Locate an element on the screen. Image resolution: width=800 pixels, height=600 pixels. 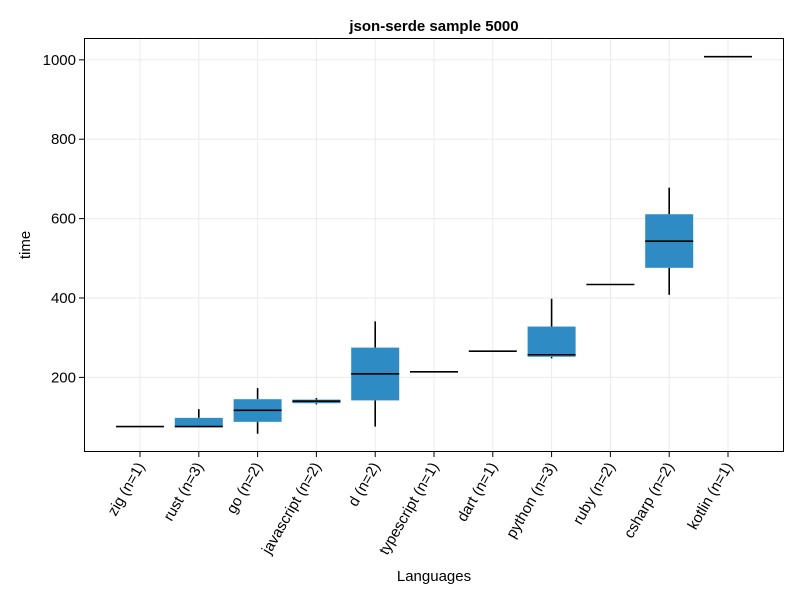
y-tick-label: 800 is located at coordinates (63, 139).